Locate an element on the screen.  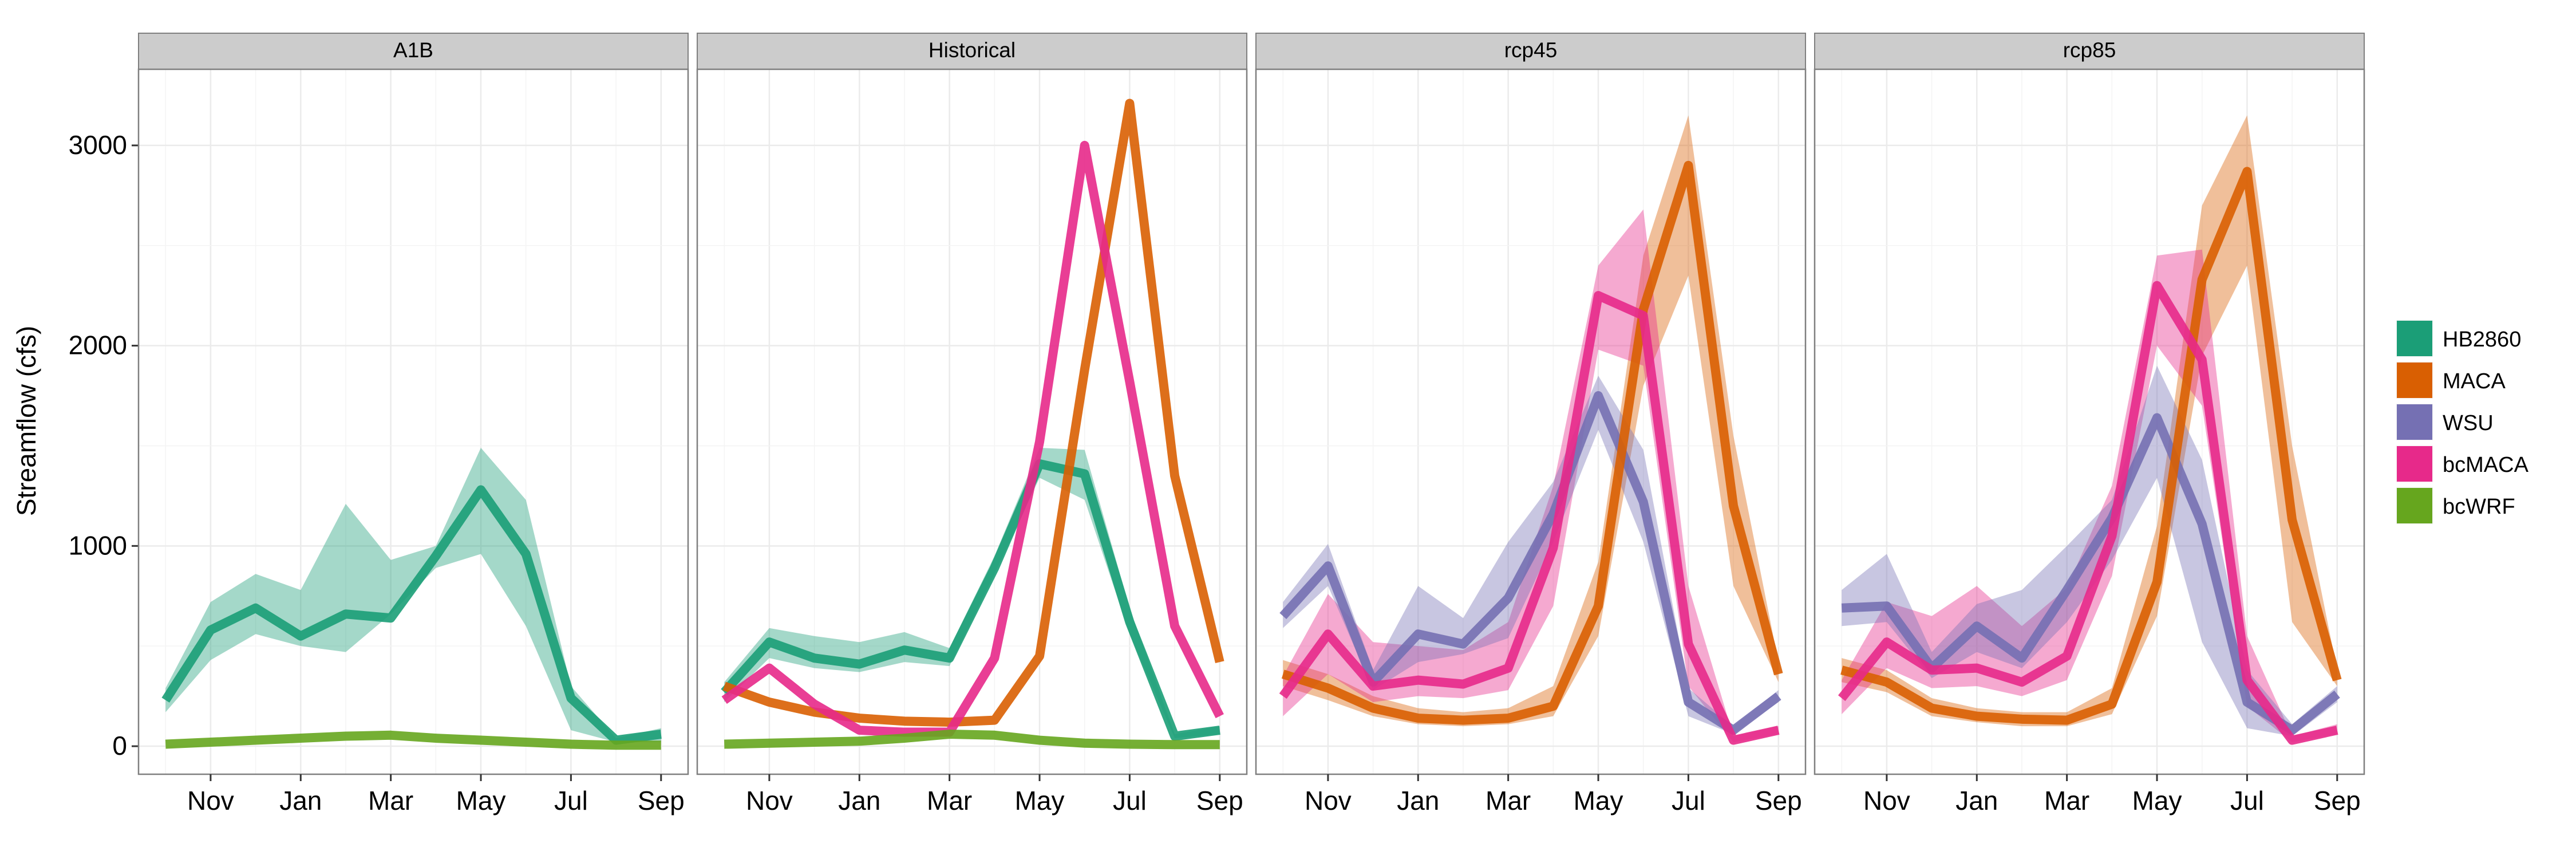
y-axis: 0 1000 2000 3000 is located at coordinates (104, 445).